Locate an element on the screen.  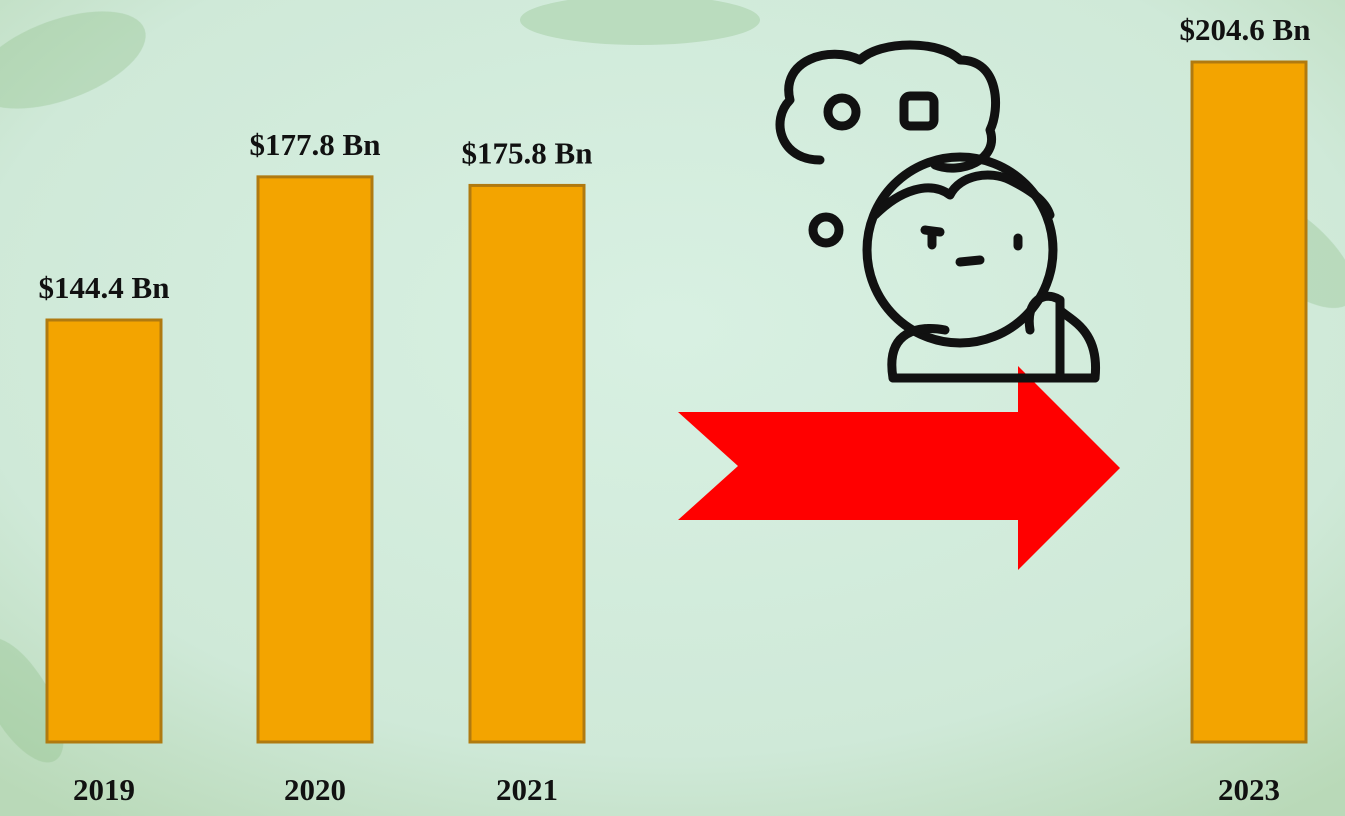
x-tick-label: 2020 is located at coordinates (315, 789).